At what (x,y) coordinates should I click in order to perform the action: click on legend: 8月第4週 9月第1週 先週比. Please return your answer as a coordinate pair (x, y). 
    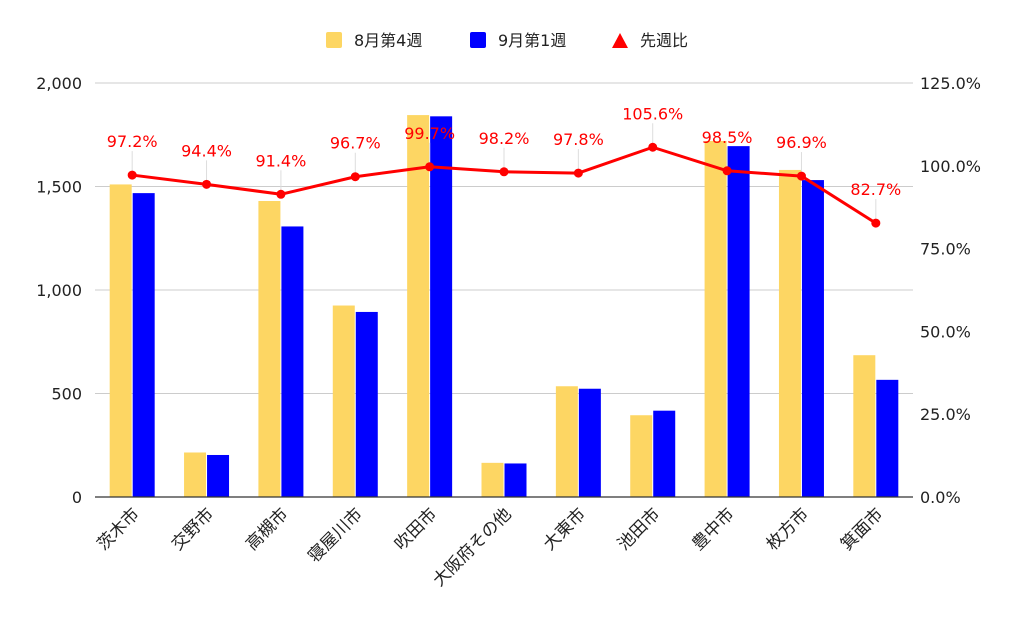
    Looking at the image, I should click on (507, 40).